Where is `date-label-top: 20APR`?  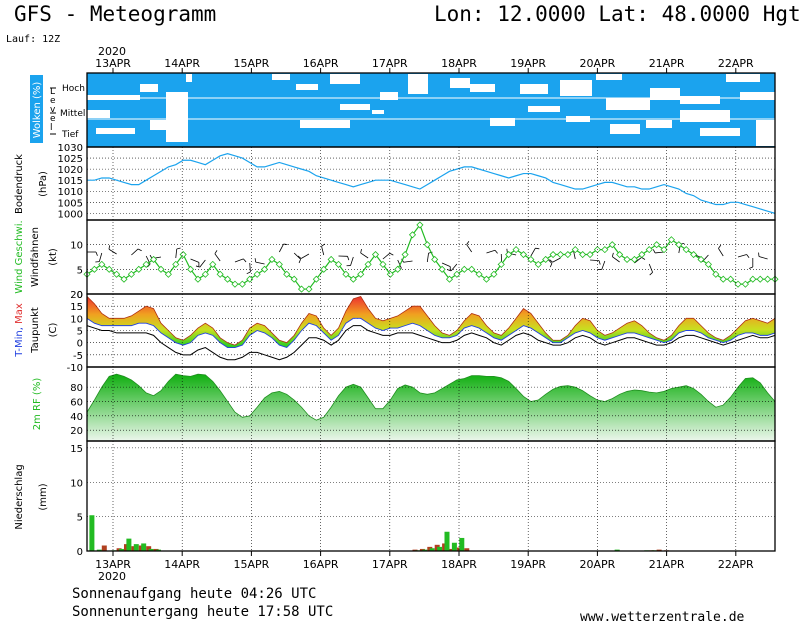 date-label-top: 20APR is located at coordinates (597, 63).